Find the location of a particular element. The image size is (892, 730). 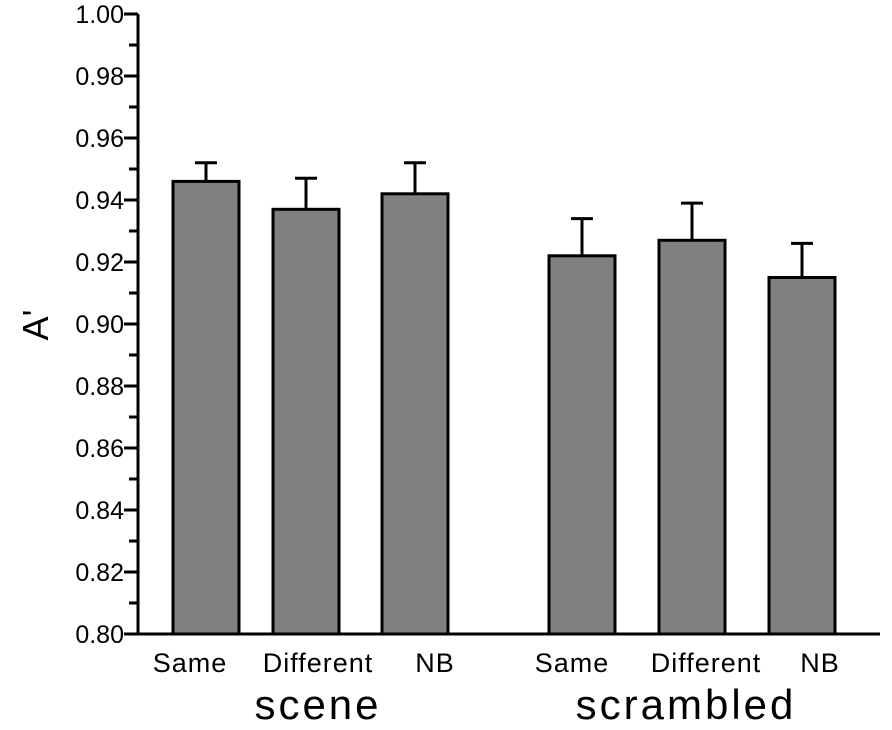

y-tick-label: 0.82 is located at coordinates (99, 573).